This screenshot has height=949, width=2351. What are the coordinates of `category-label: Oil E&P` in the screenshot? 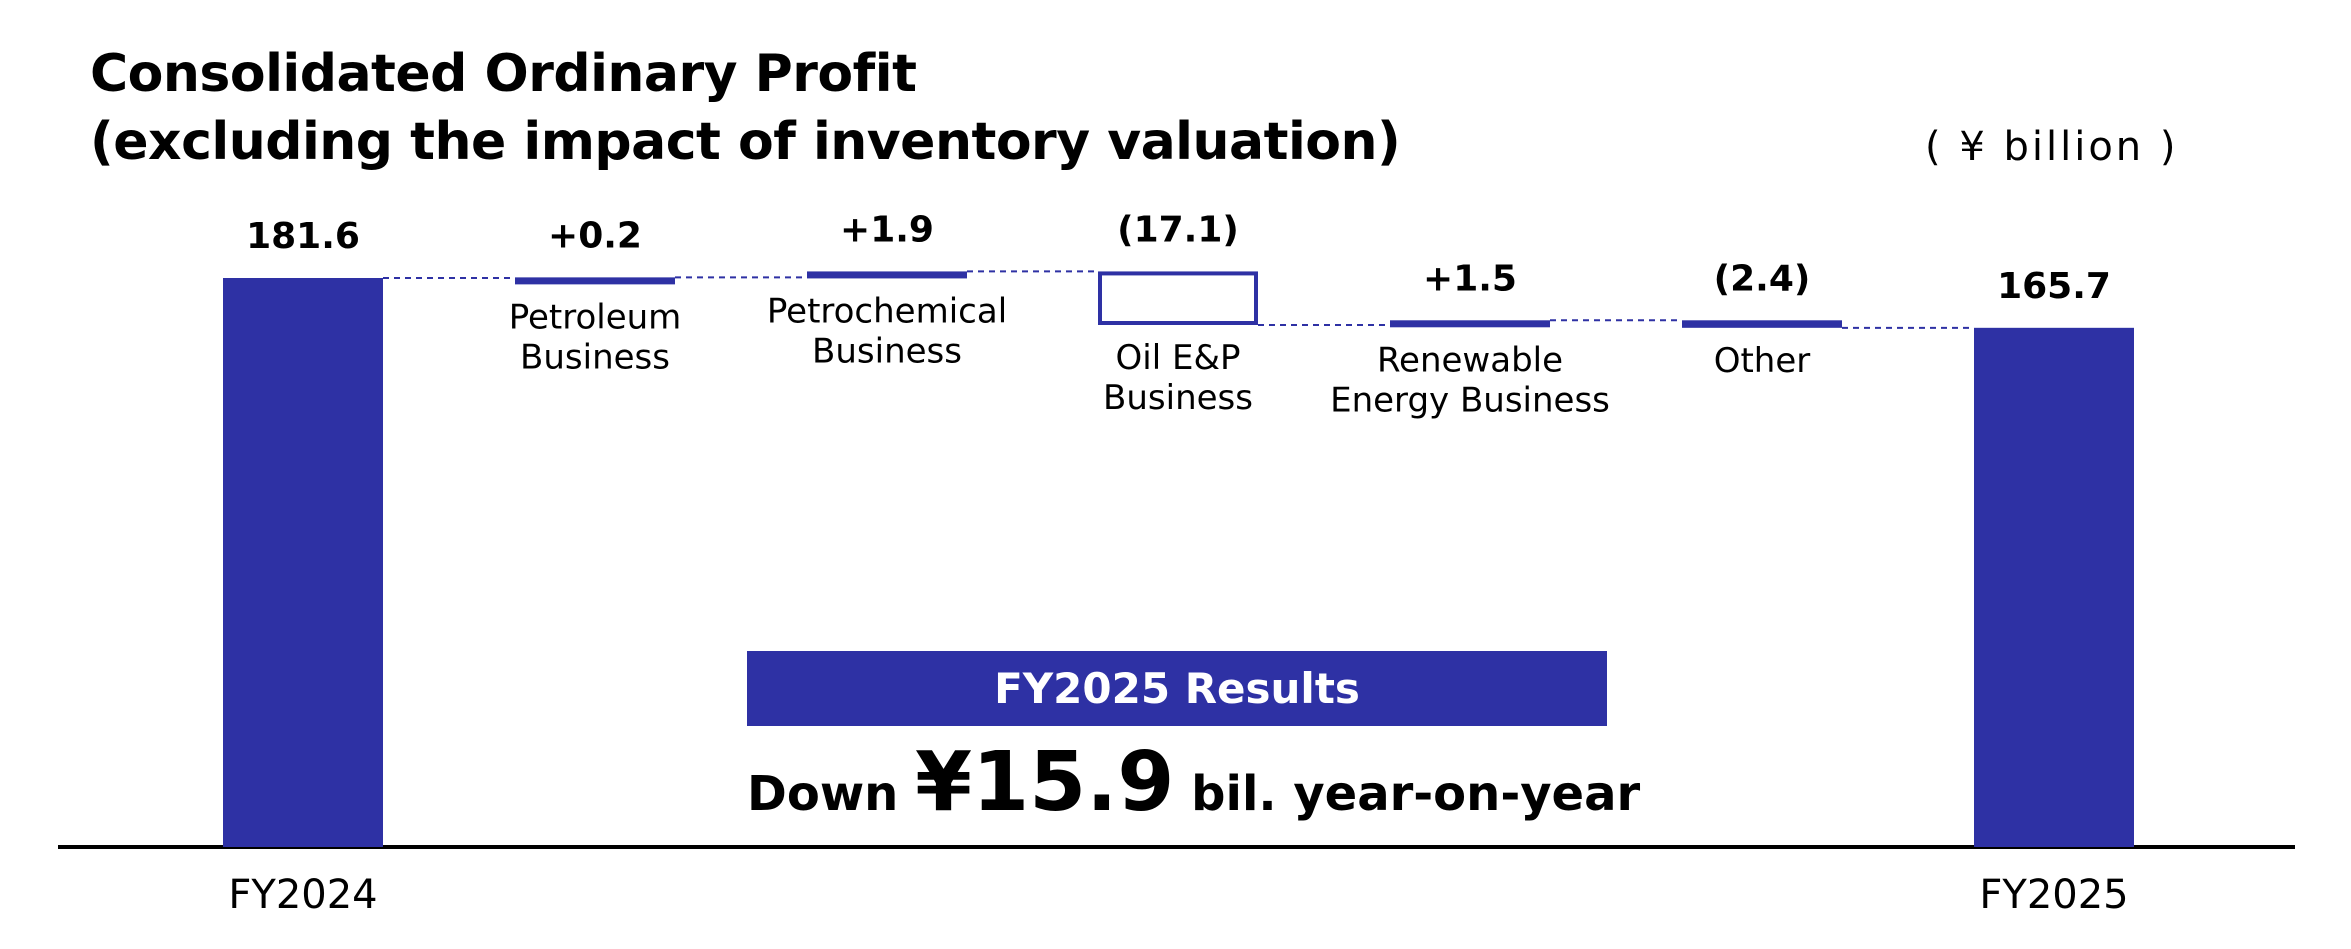 It's located at (1178, 358).